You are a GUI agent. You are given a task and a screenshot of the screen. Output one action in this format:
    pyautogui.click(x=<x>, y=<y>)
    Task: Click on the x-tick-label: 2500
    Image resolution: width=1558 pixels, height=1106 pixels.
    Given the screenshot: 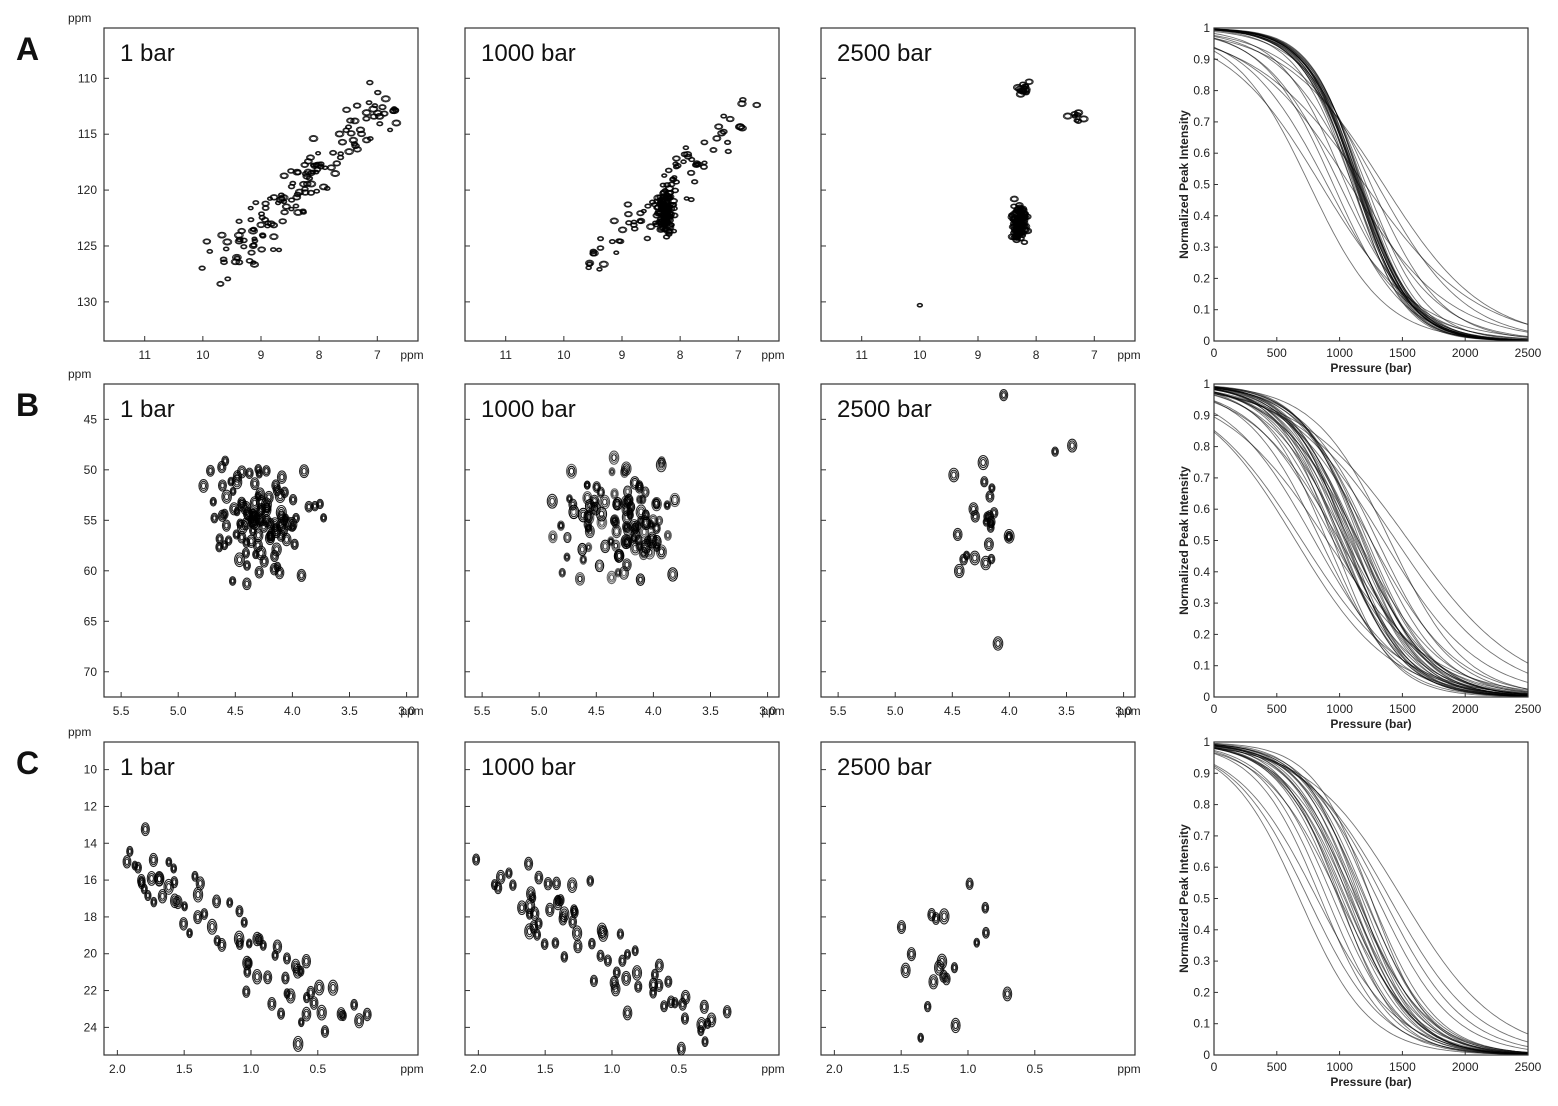 What is the action you would take?
    pyautogui.click(x=1528, y=709)
    